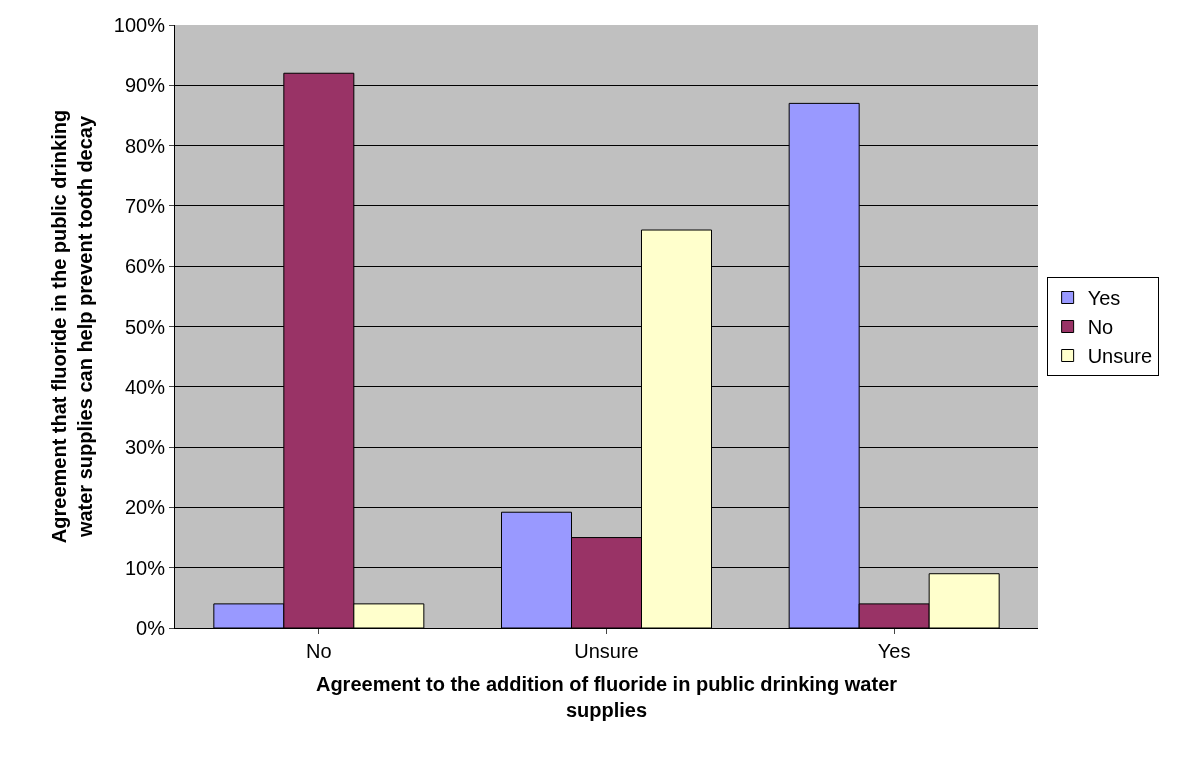 This screenshot has width=1178, height=758. What do you see at coordinates (72, 326) in the screenshot?
I see `y-axis-title: Agreement that fluoride in the public drinking water supplies can help prevent tooth decay` at bounding box center [72, 326].